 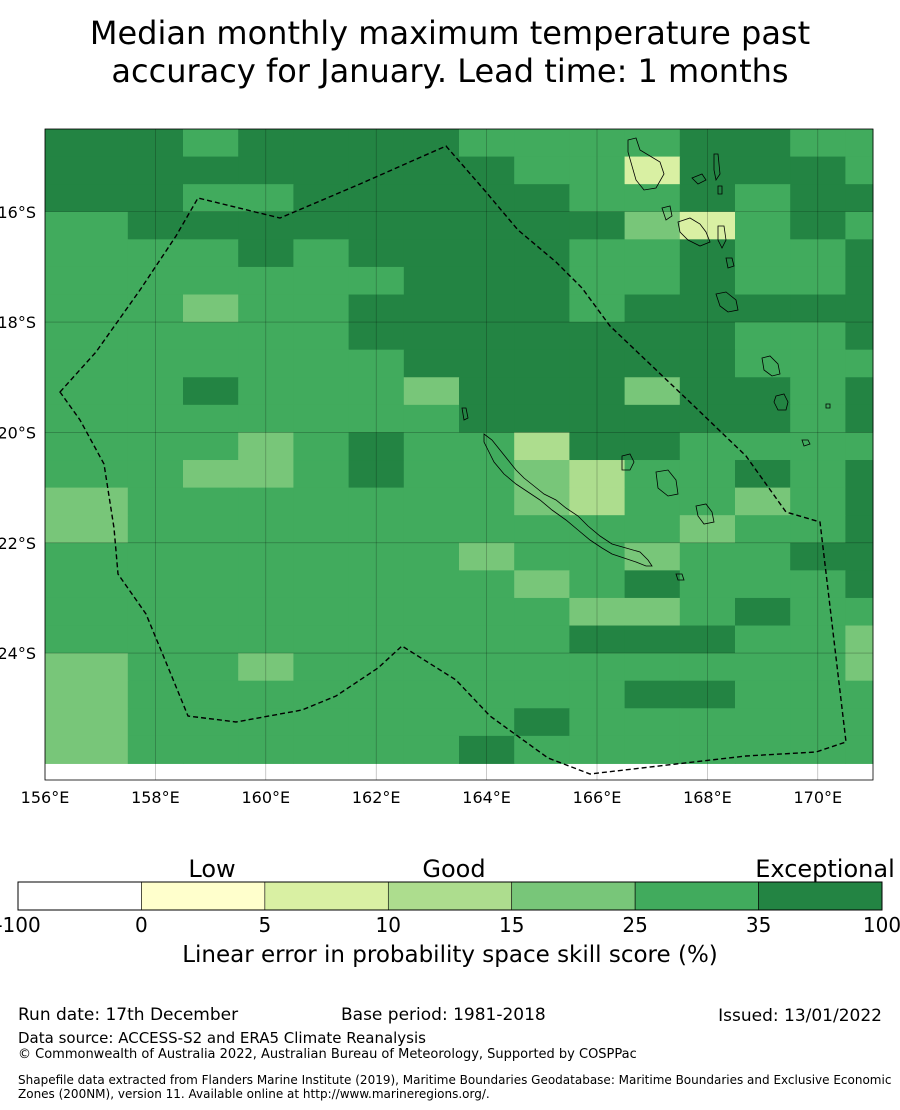 I want to click on colorbar-category-good: Good, so click(x=454, y=869).